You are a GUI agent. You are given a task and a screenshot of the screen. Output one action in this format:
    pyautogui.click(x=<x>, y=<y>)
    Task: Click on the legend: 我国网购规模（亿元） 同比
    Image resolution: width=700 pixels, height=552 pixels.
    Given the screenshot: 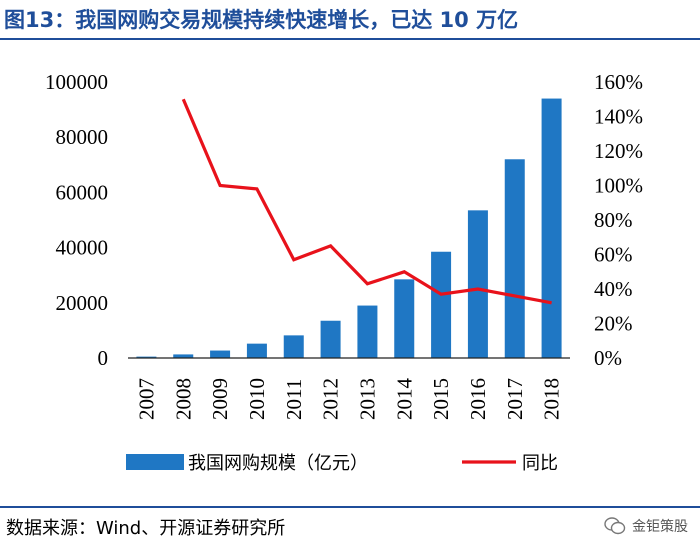 What is the action you would take?
    pyautogui.click(x=342, y=463)
    